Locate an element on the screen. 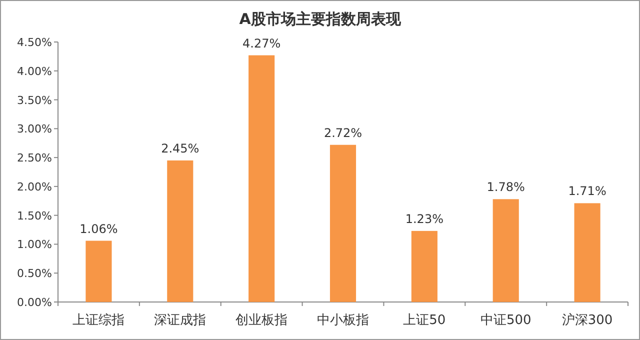  data-label: 2.72% is located at coordinates (343, 133).